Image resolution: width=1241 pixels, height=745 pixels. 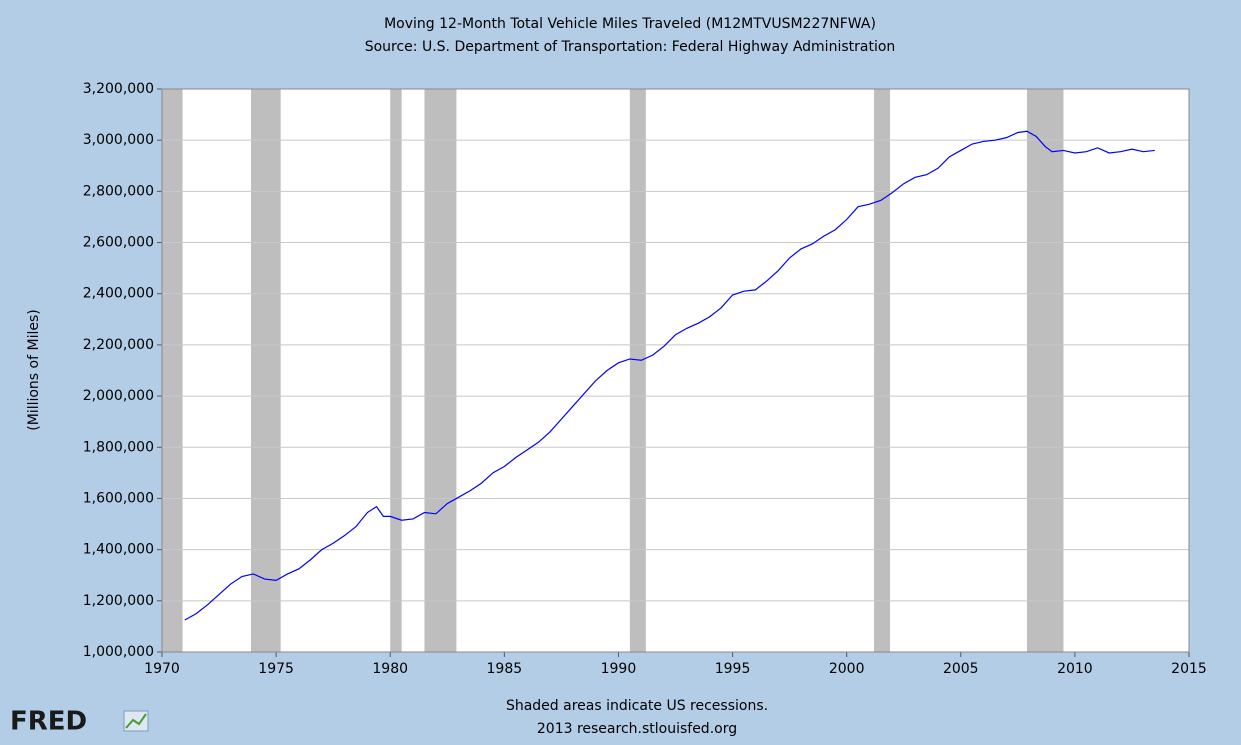 What do you see at coordinates (118, 294) in the screenshot?
I see `y-tick-label: 2,400,000` at bounding box center [118, 294].